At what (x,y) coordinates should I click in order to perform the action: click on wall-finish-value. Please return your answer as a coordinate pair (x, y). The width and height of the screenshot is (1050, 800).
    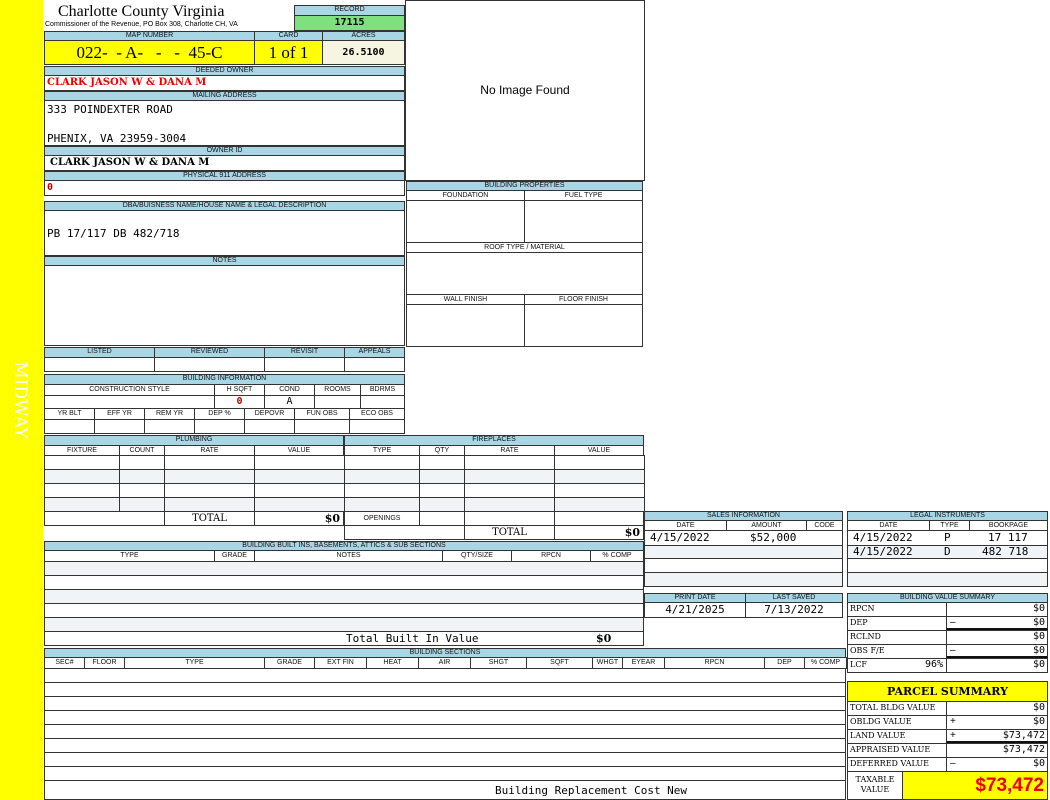
    Looking at the image, I should click on (465, 325).